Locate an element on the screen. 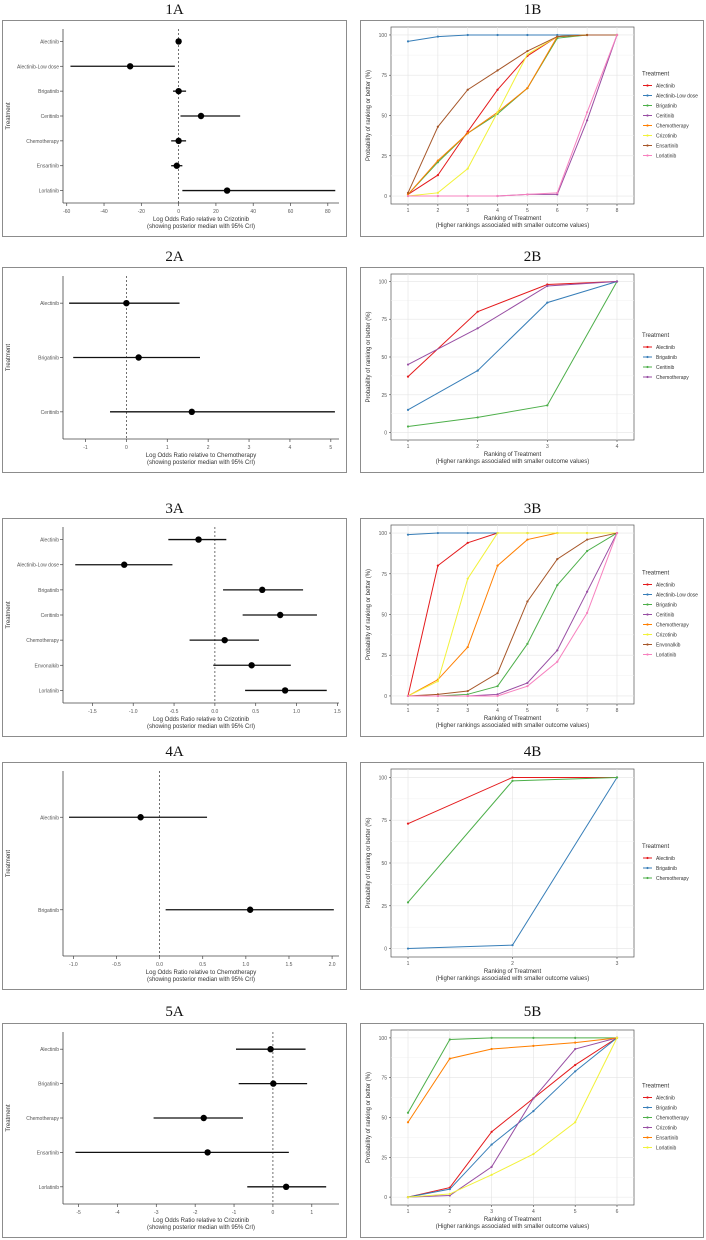 Image resolution: width=706 pixels, height=1240 pixels. x-axis-title: Ranking of Treatment is located at coordinates (513, 1220).